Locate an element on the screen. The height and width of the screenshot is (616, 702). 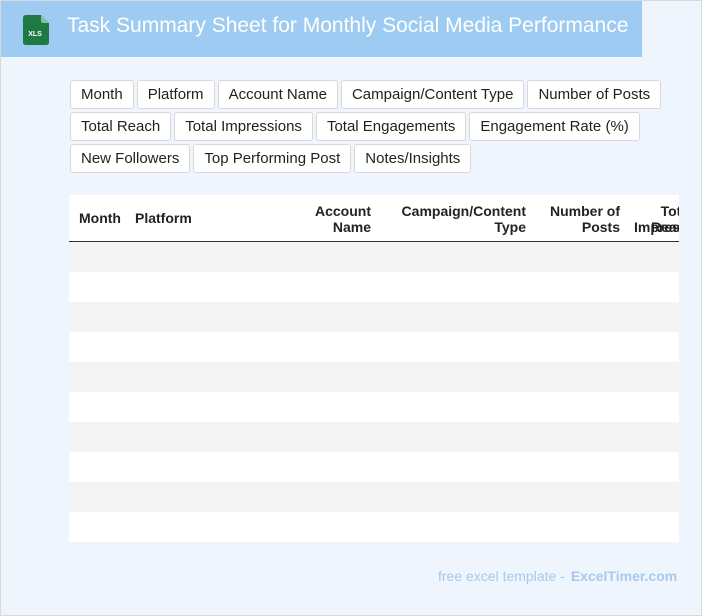
footer-credit: free excel template - ExcelTimer.com is located at coordinates (557, 576).